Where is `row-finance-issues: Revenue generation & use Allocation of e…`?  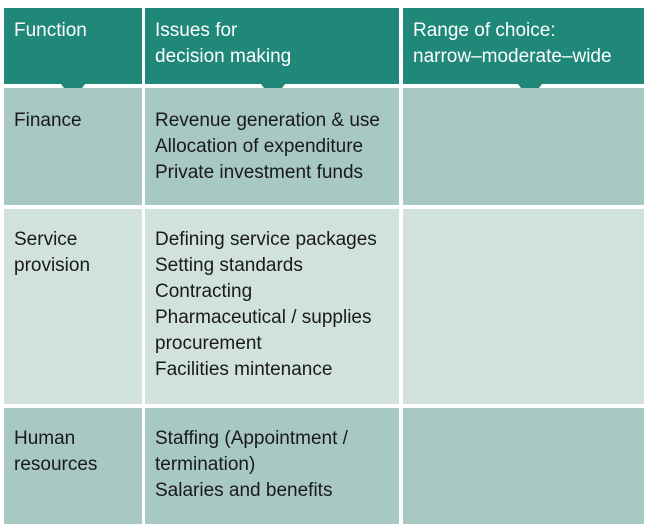 row-finance-issues: Revenue generation & use Allocation of e… is located at coordinates (272, 146).